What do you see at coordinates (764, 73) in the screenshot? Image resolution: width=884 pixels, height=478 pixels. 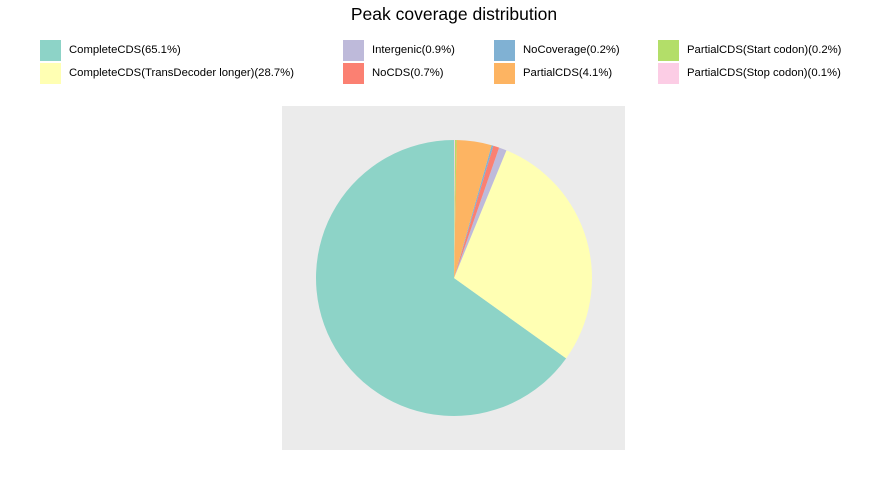 I see `legend-label: PartialCDS(Stop codon)(0.1%)` at bounding box center [764, 73].